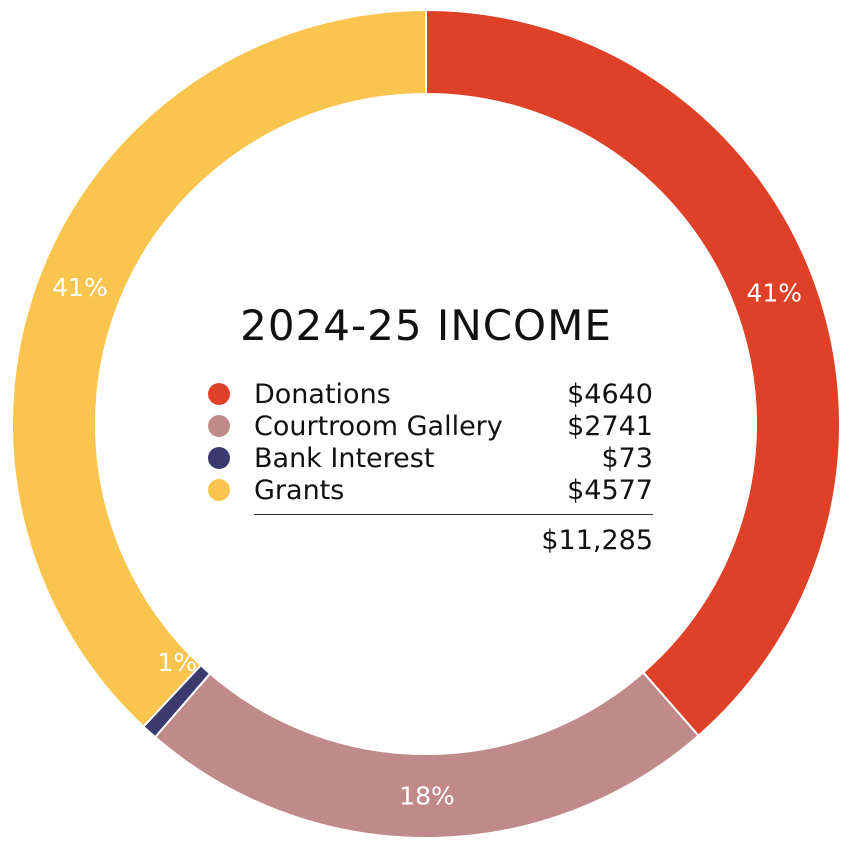 The height and width of the screenshot is (849, 852). What do you see at coordinates (219, 458) in the screenshot?
I see `legend-swatch-bank-interest` at bounding box center [219, 458].